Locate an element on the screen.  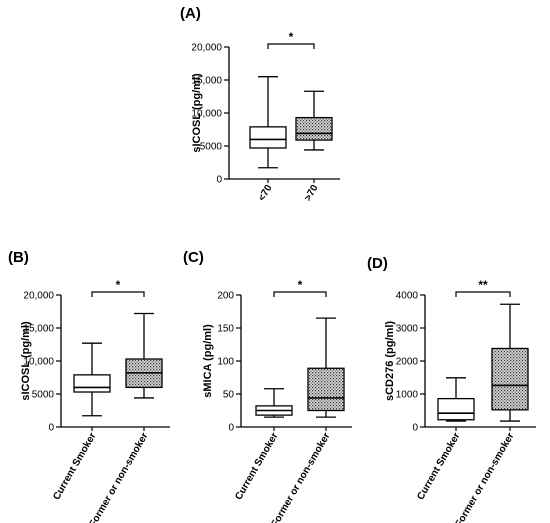
panel-label-b: (B) is located at coordinates (18, 257).